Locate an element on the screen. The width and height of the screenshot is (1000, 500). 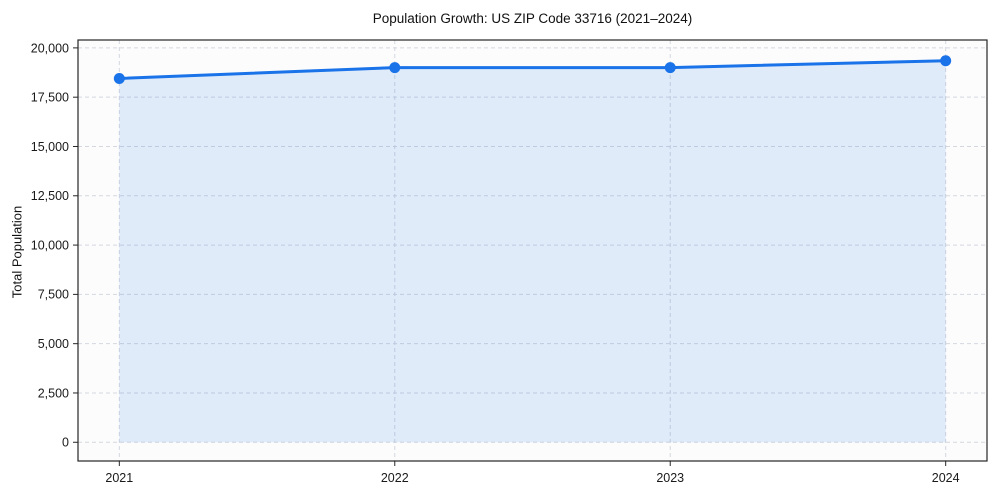
y-tick-label: 17,500 is located at coordinates (50, 98).